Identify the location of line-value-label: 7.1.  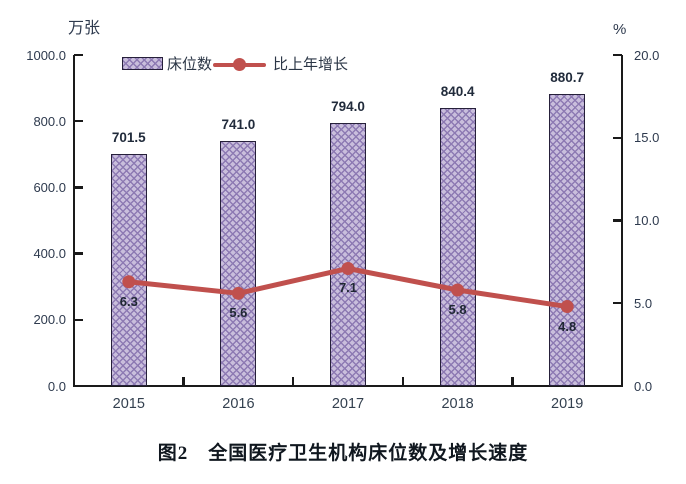
(348, 288).